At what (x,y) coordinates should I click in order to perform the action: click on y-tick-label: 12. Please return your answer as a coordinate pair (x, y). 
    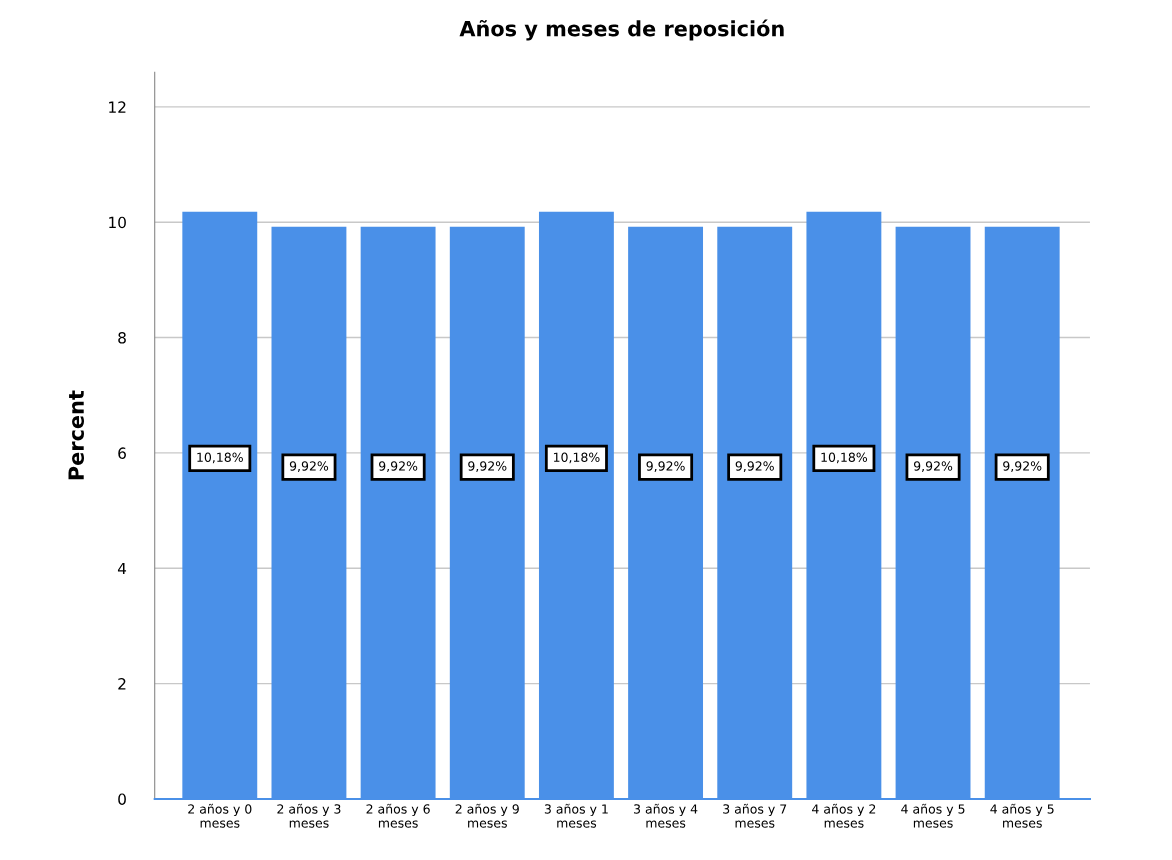
    Looking at the image, I should click on (117, 107).